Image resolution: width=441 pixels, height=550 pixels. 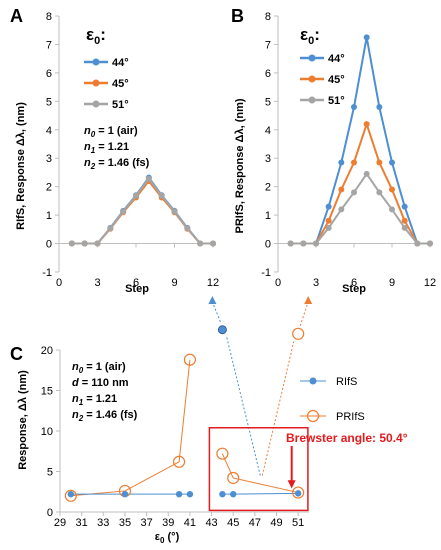 What do you see at coordinates (240, 165) in the screenshot?
I see `panel-b-y-axis-label: PRIfS, Response Δλ, (nm)` at bounding box center [240, 165].